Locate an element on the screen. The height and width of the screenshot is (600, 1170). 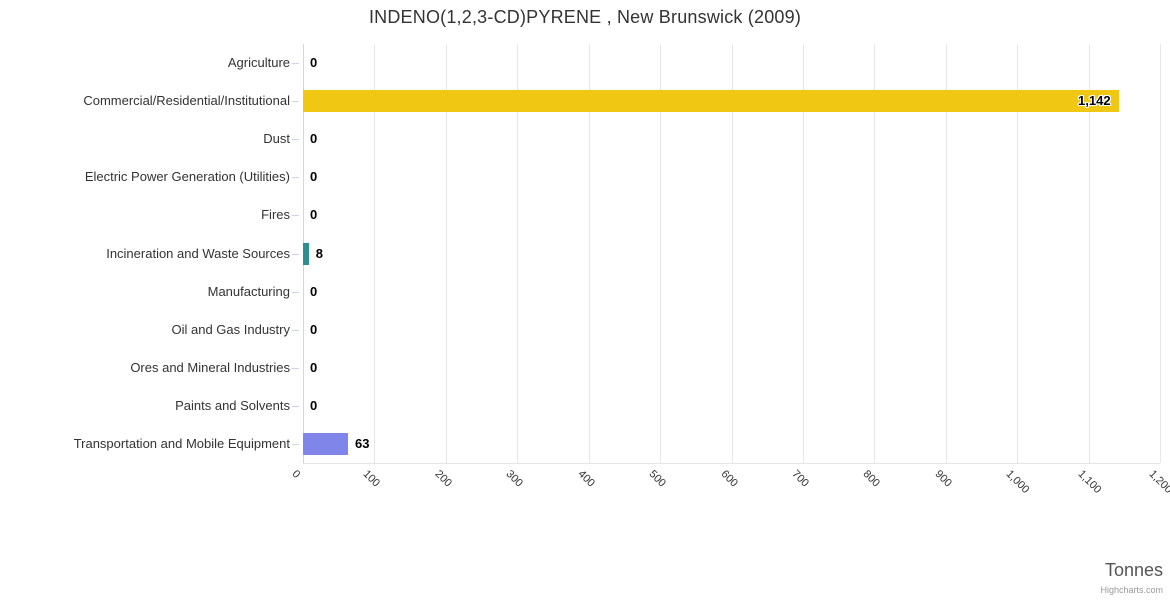
category-label: Fires is located at coordinates (275, 215).